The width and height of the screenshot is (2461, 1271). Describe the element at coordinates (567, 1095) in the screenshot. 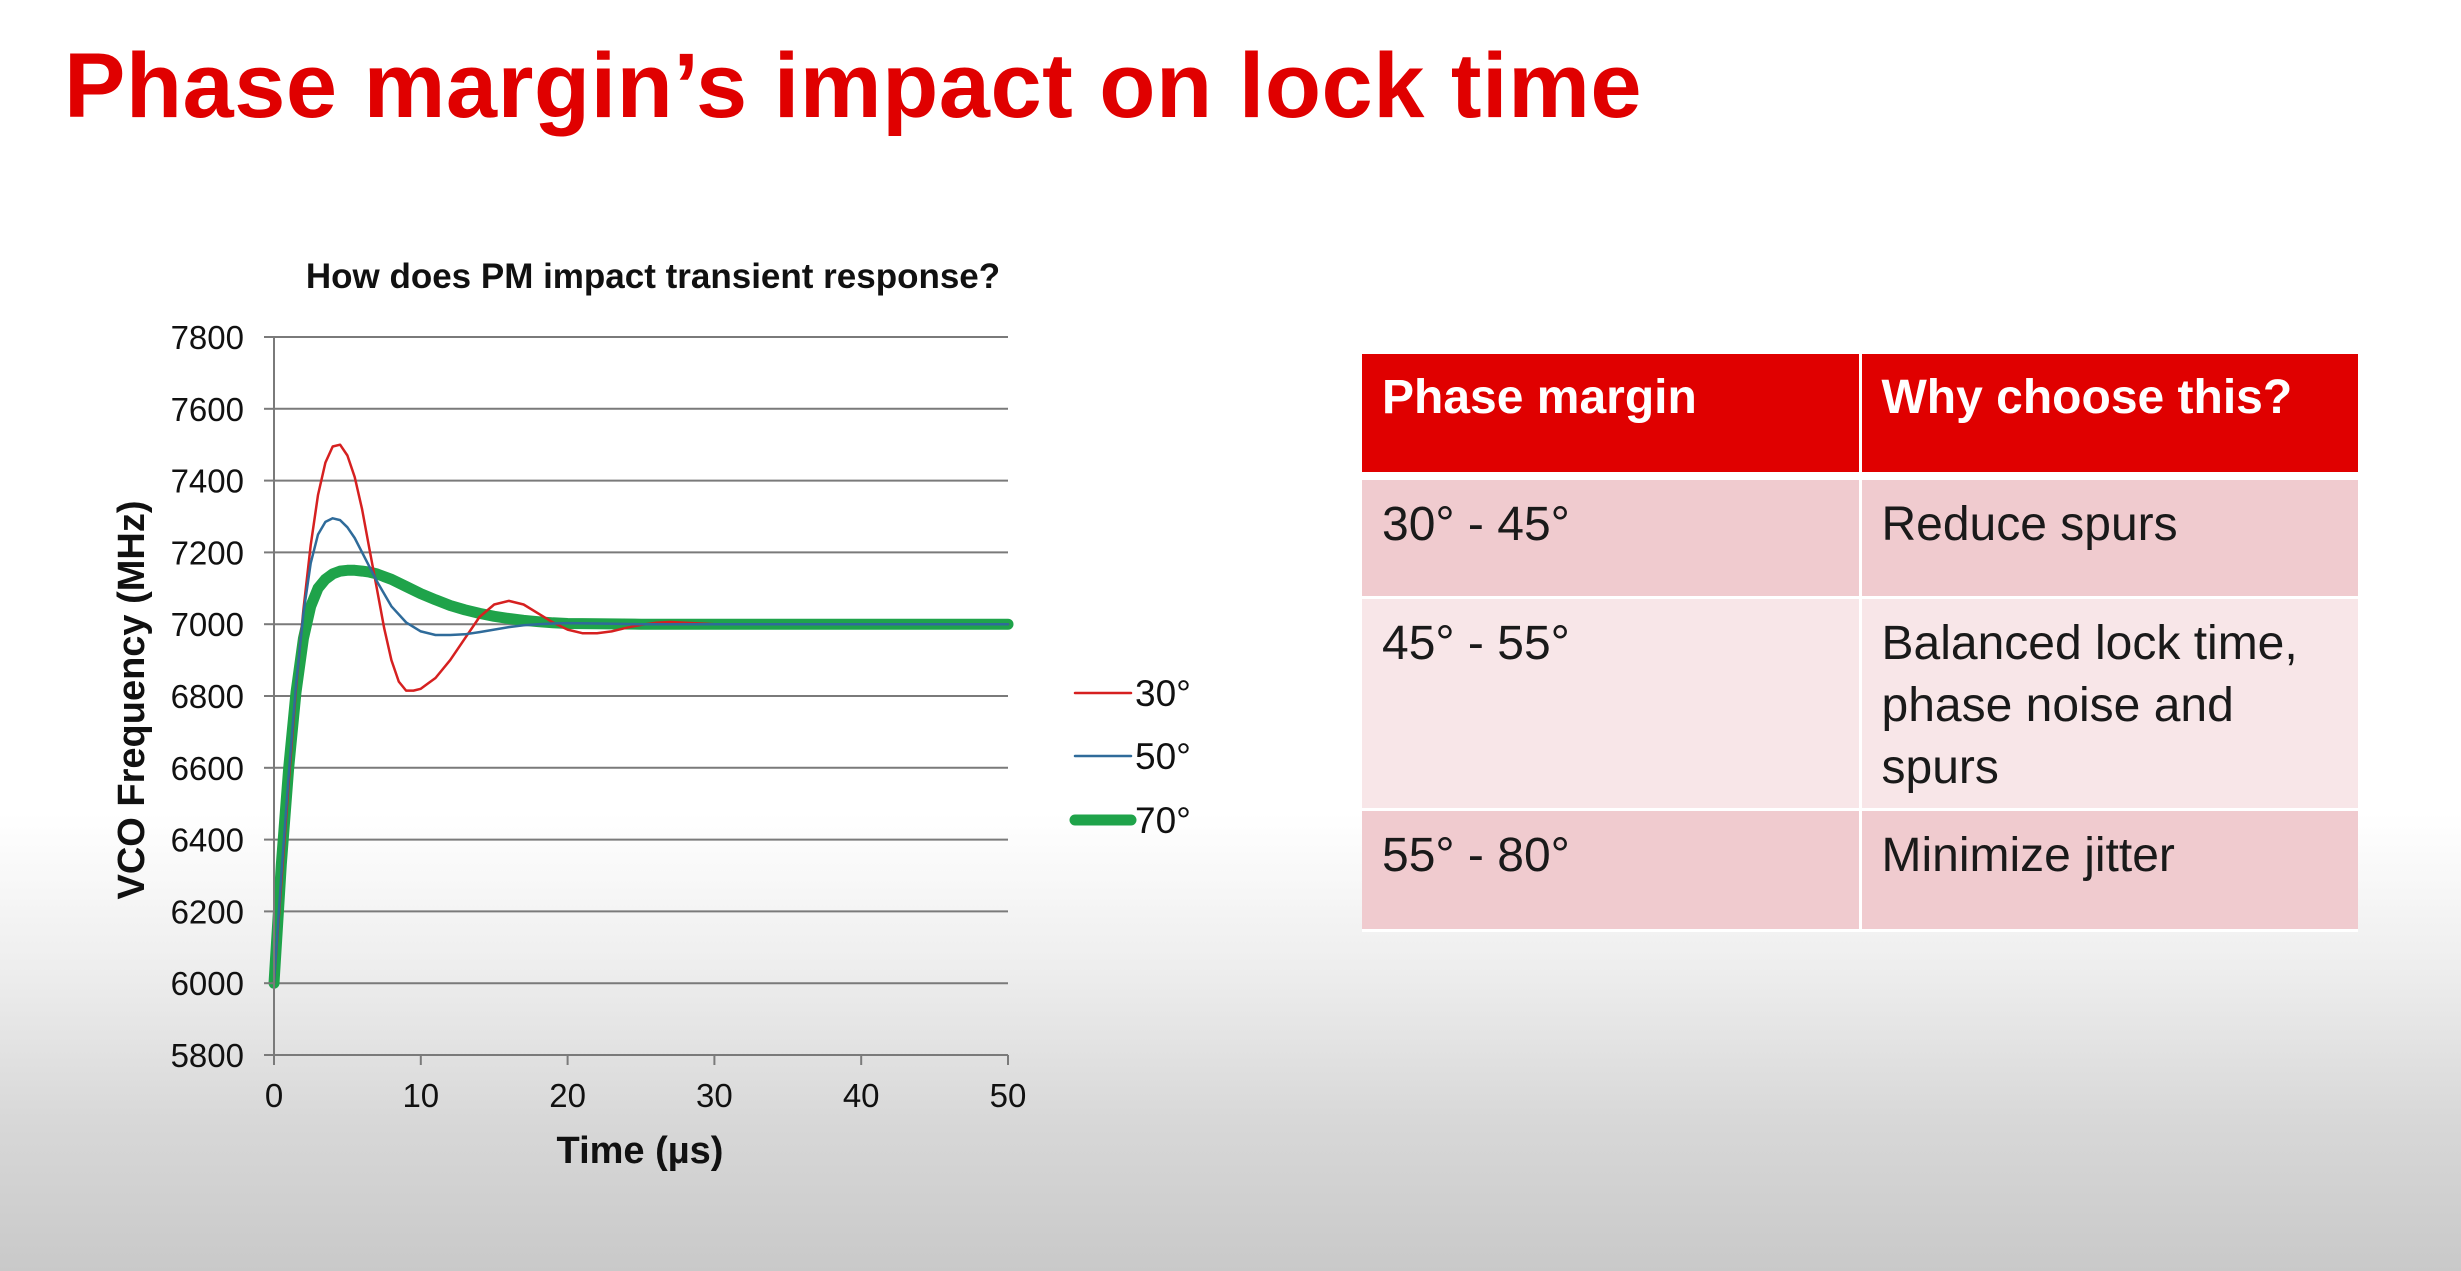

I see `x-tick-label: 20` at that location.